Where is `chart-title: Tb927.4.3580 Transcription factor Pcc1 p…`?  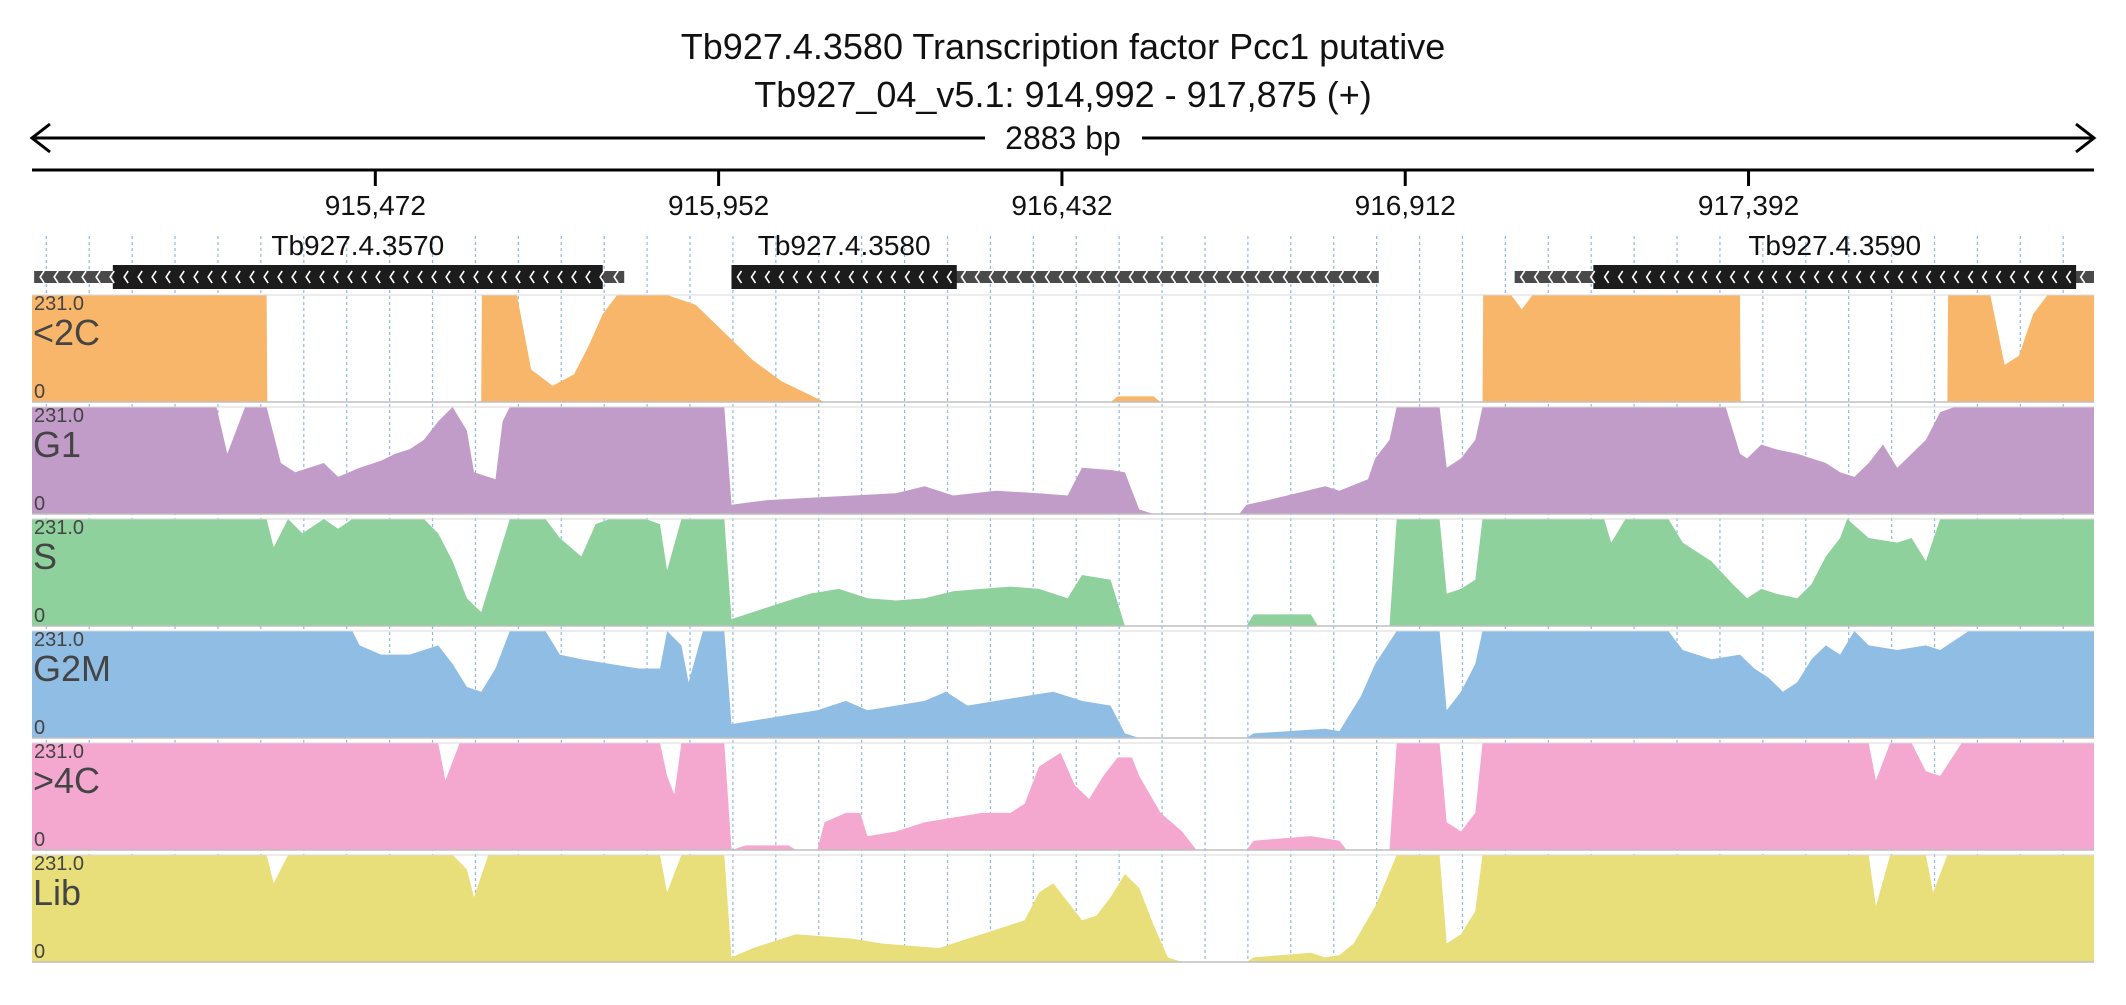
chart-title: Tb927.4.3580 Transcription factor Pcc1 p… is located at coordinates (1063, 46).